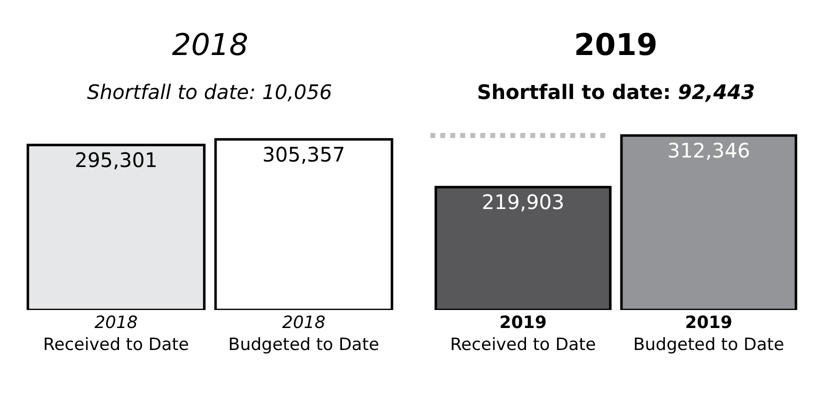  Describe the element at coordinates (708, 150) in the screenshot. I see `data-label: 312,346` at that location.